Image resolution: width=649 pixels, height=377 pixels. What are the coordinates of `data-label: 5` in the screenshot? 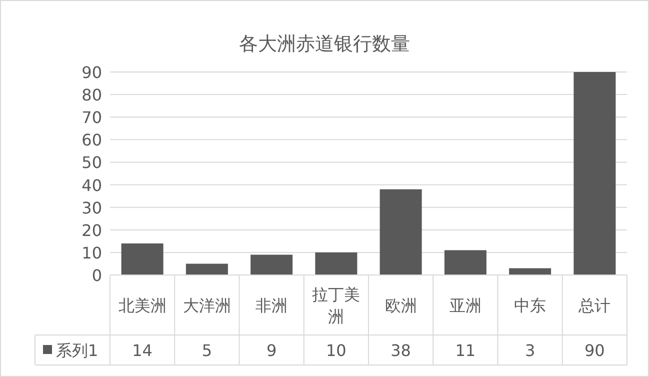 It's located at (207, 350).